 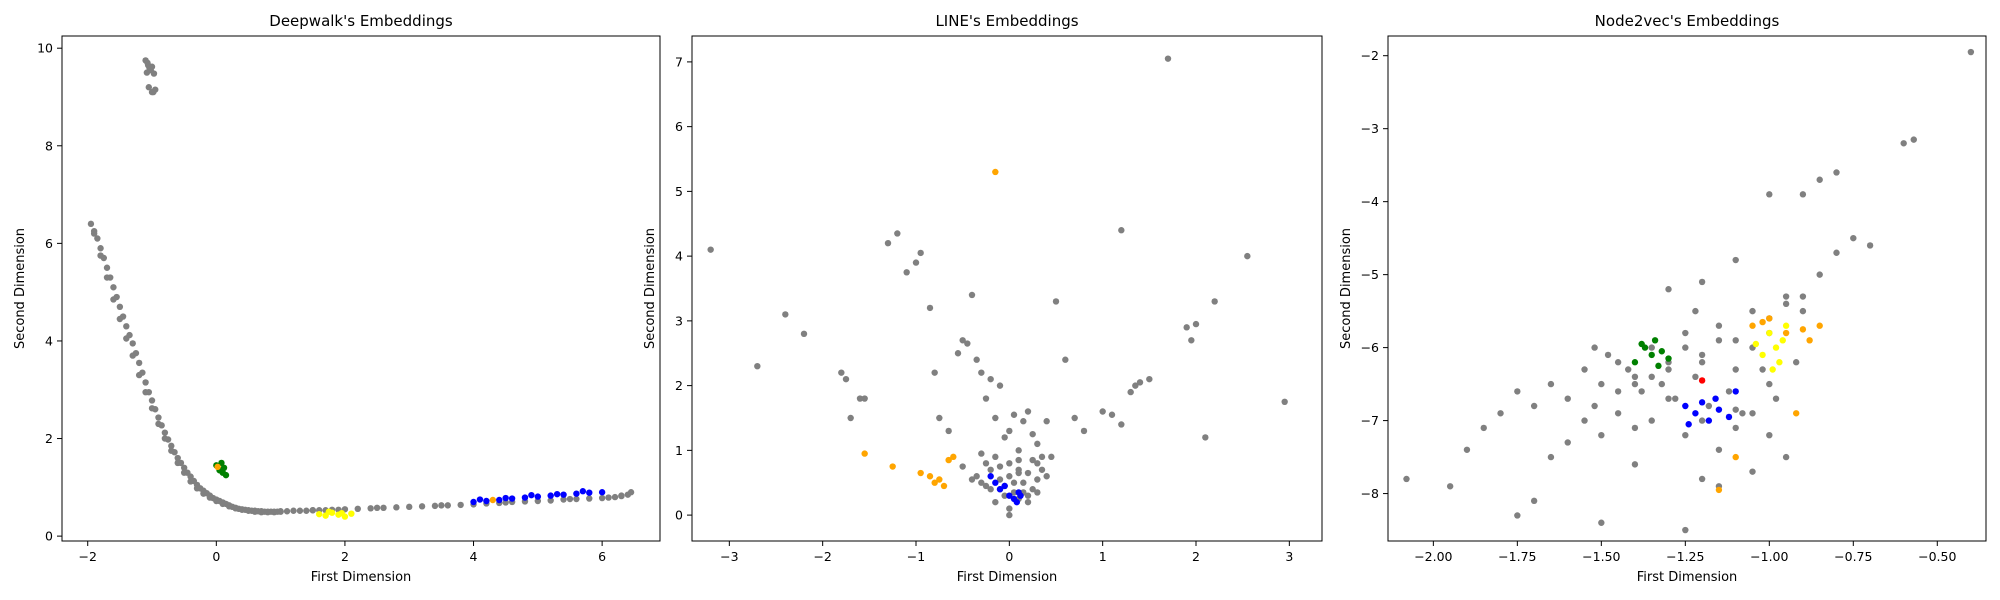 I want to click on x-tick-label: 6, so click(x=602, y=556).